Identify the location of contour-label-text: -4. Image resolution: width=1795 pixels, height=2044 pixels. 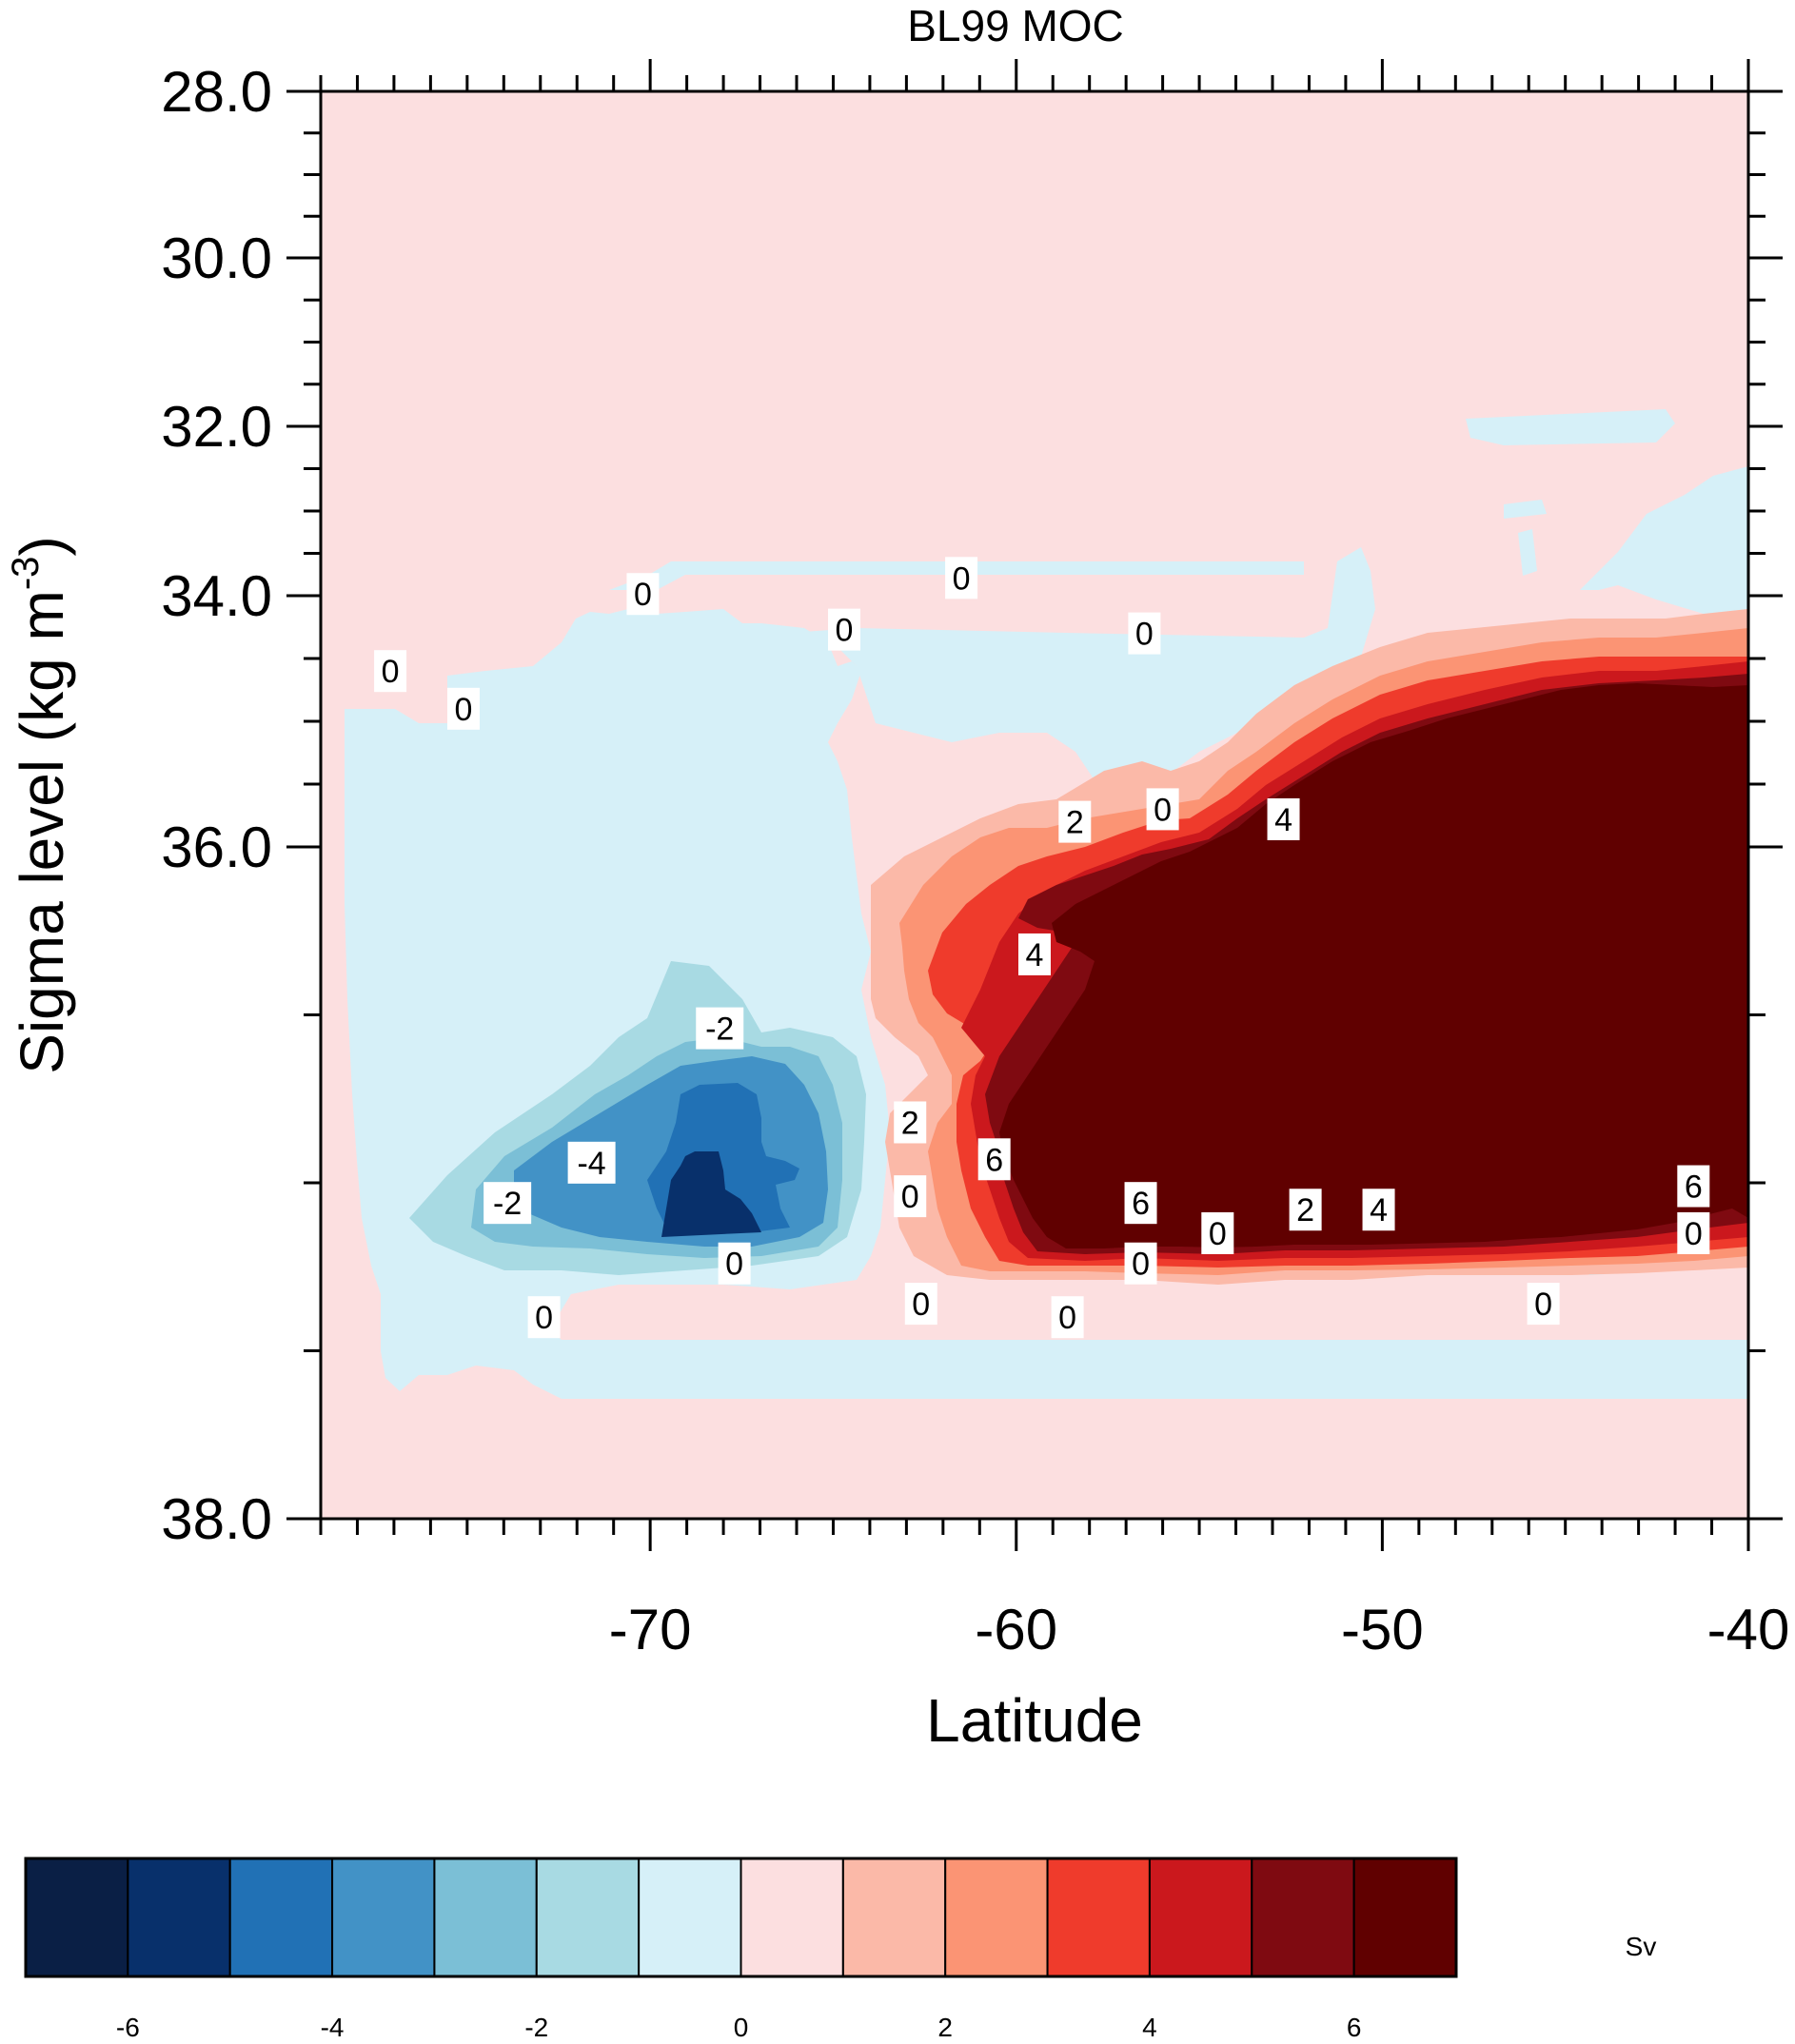
(591, 1164).